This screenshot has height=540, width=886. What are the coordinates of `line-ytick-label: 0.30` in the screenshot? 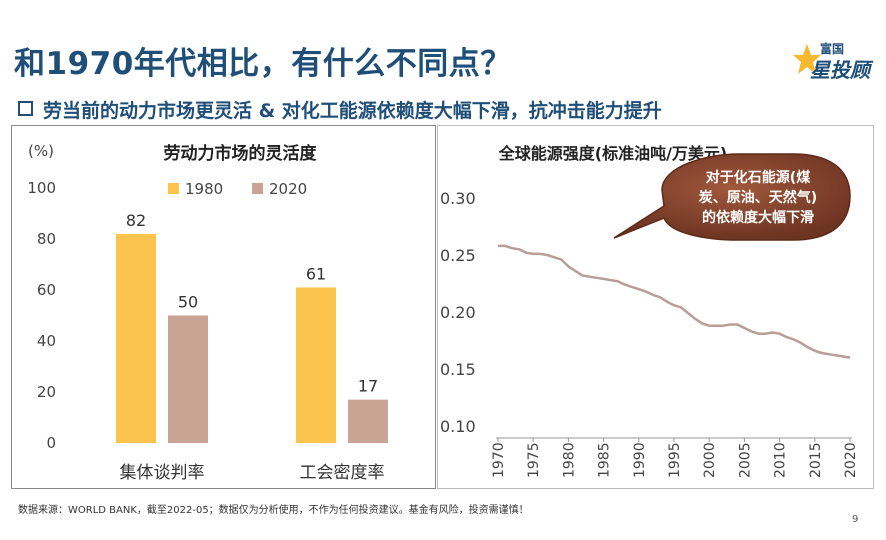 It's located at (458, 198).